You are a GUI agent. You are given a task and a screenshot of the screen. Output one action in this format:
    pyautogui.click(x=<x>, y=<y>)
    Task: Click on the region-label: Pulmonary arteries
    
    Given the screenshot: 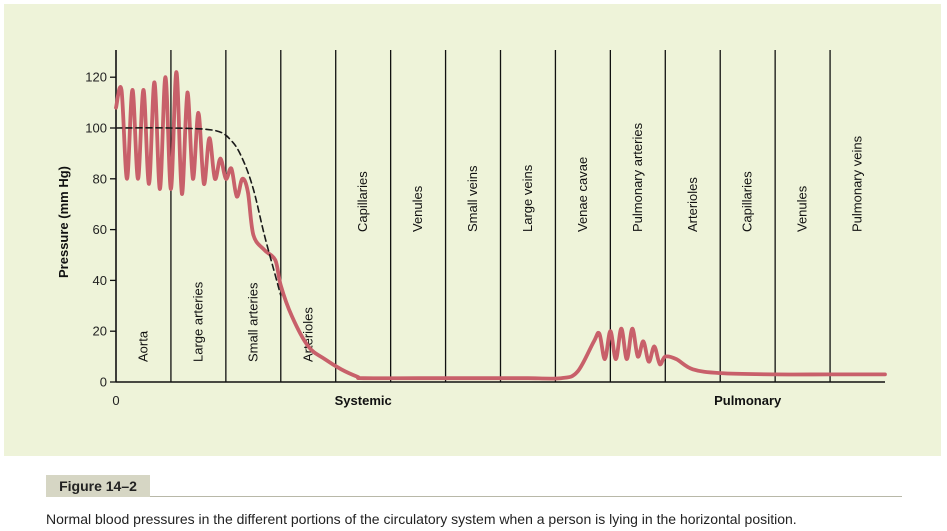 What is the action you would take?
    pyautogui.click(x=637, y=177)
    